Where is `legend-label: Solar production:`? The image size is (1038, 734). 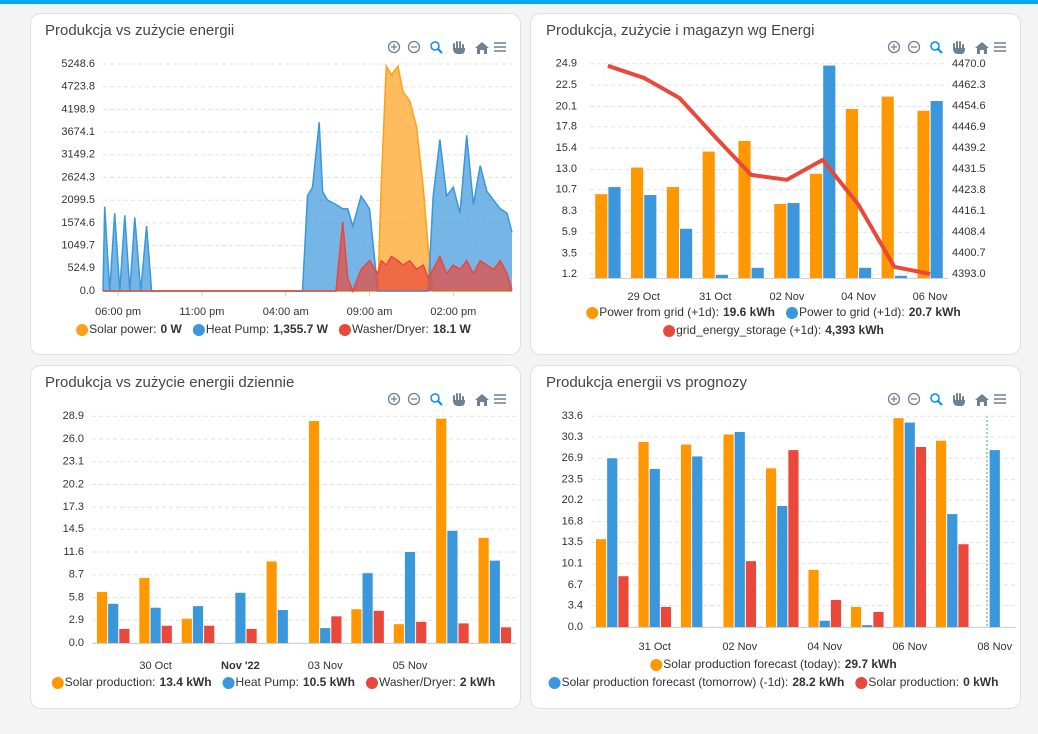 legend-label: Solar production: is located at coordinates (913, 682).